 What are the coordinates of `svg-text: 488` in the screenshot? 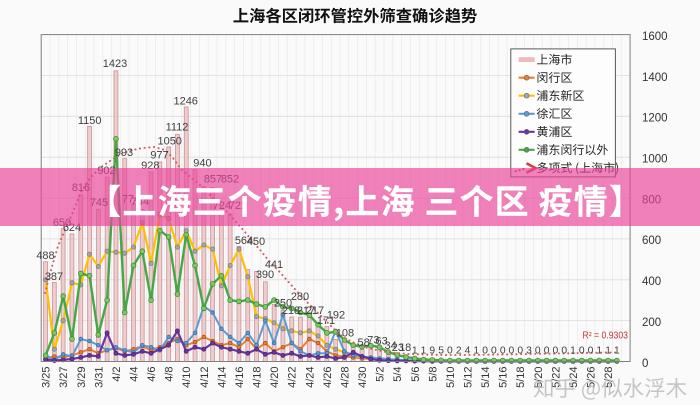 It's located at (45, 256).